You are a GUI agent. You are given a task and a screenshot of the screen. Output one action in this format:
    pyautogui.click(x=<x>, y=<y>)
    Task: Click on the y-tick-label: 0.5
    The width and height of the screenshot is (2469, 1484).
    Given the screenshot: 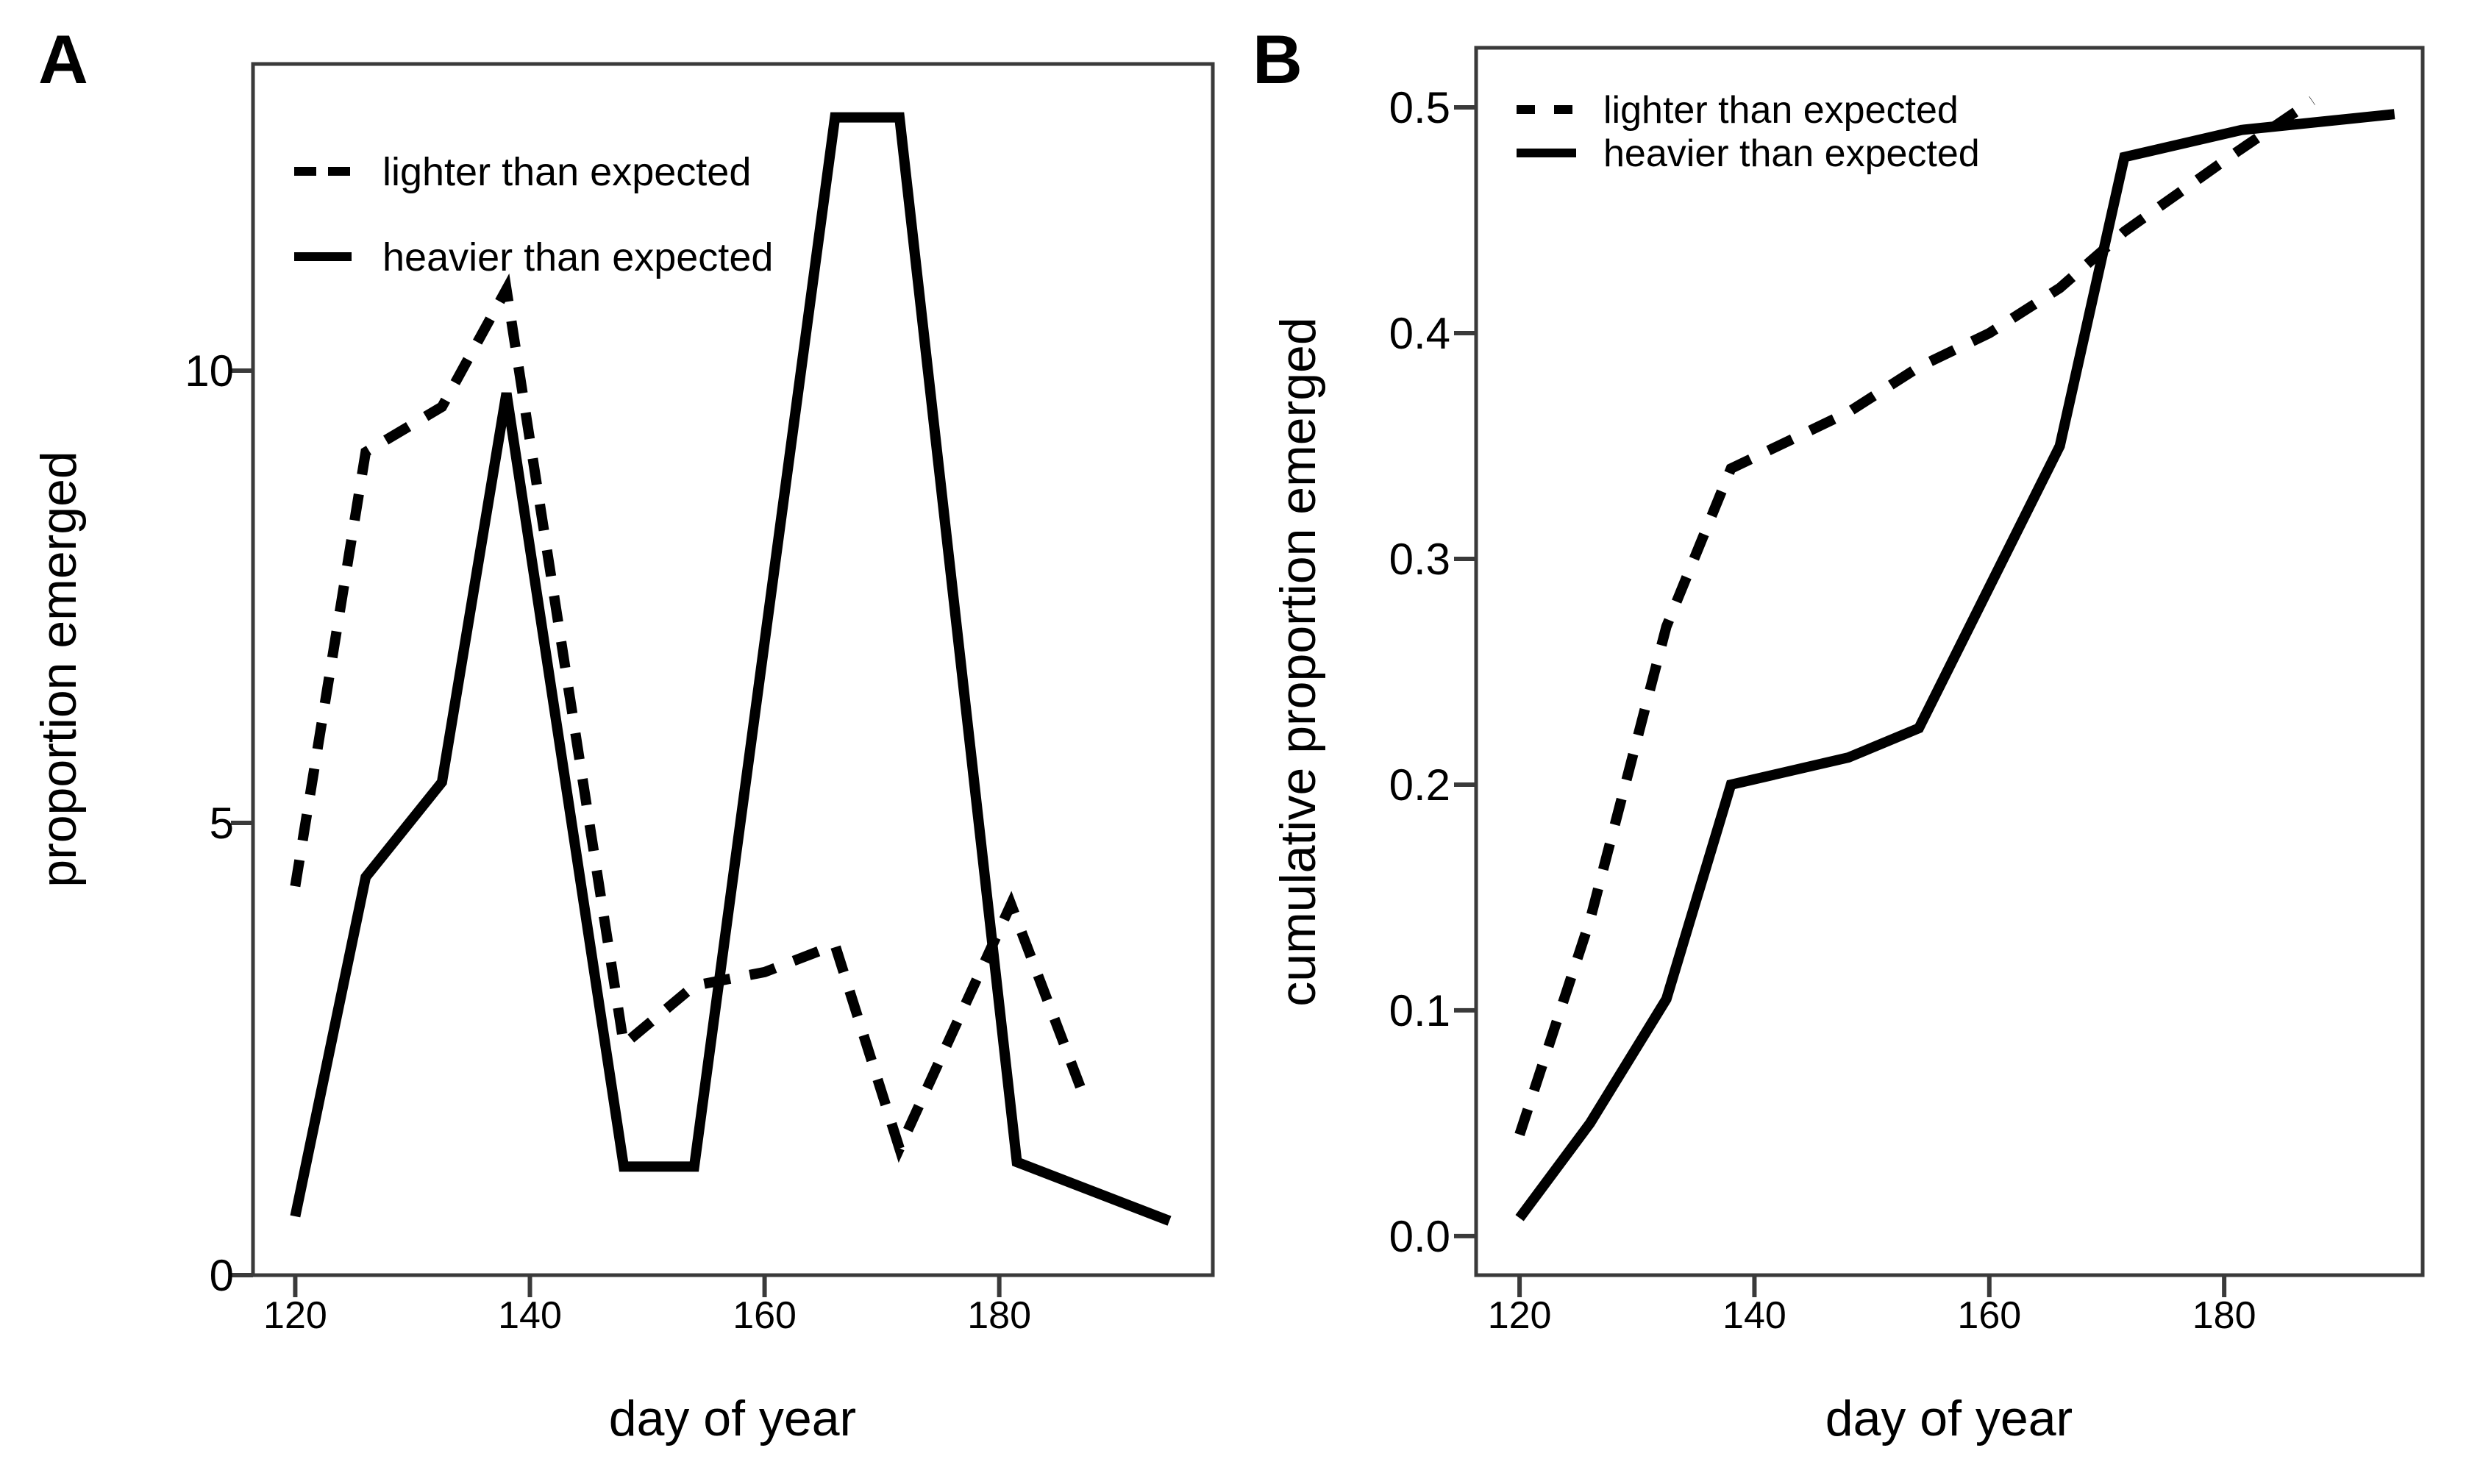 What is the action you would take?
    pyautogui.click(x=1419, y=107)
    